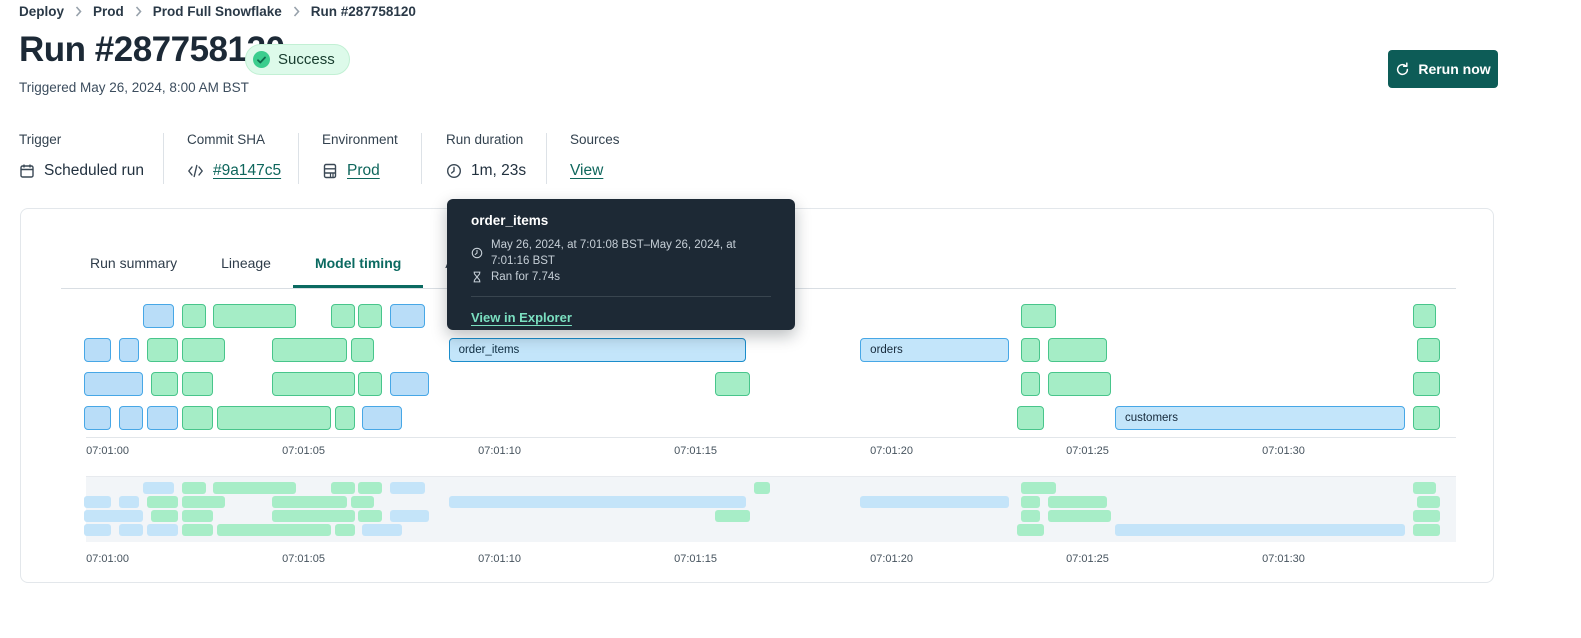 This screenshot has height=638, width=1581. What do you see at coordinates (587, 170) in the screenshot?
I see `sources-view-link: View` at bounding box center [587, 170].